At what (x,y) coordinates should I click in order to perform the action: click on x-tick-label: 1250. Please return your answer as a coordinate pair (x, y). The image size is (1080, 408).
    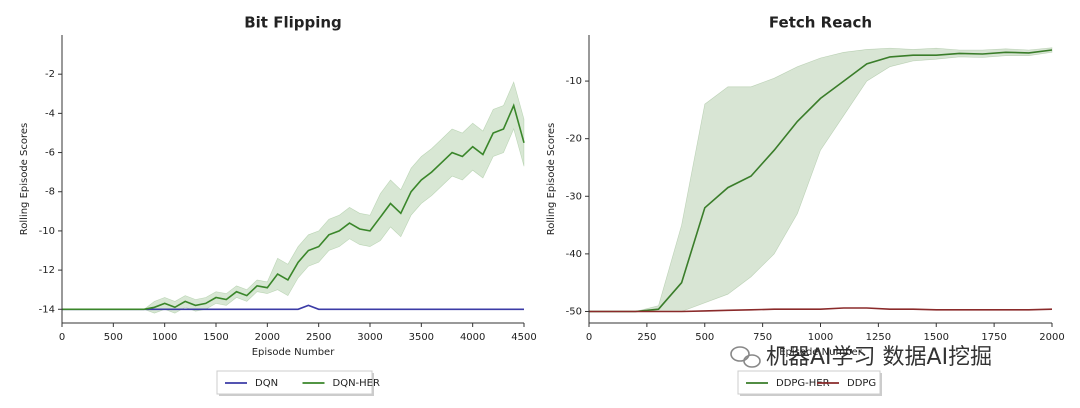
    Looking at the image, I should click on (878, 337).